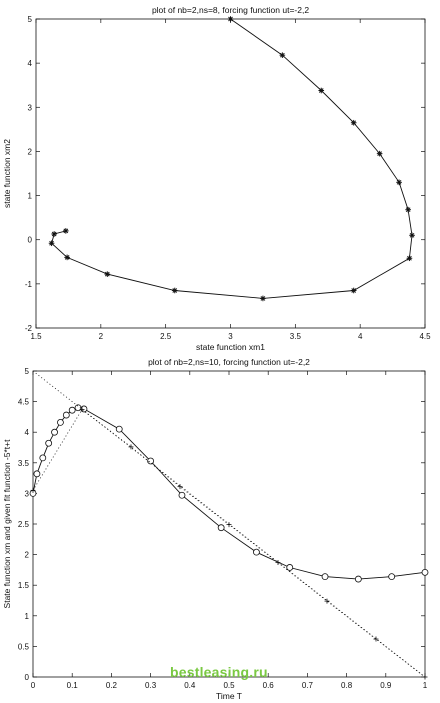  Describe the element at coordinates (269, 685) in the screenshot. I see `x-tick-label: 0.6` at that location.